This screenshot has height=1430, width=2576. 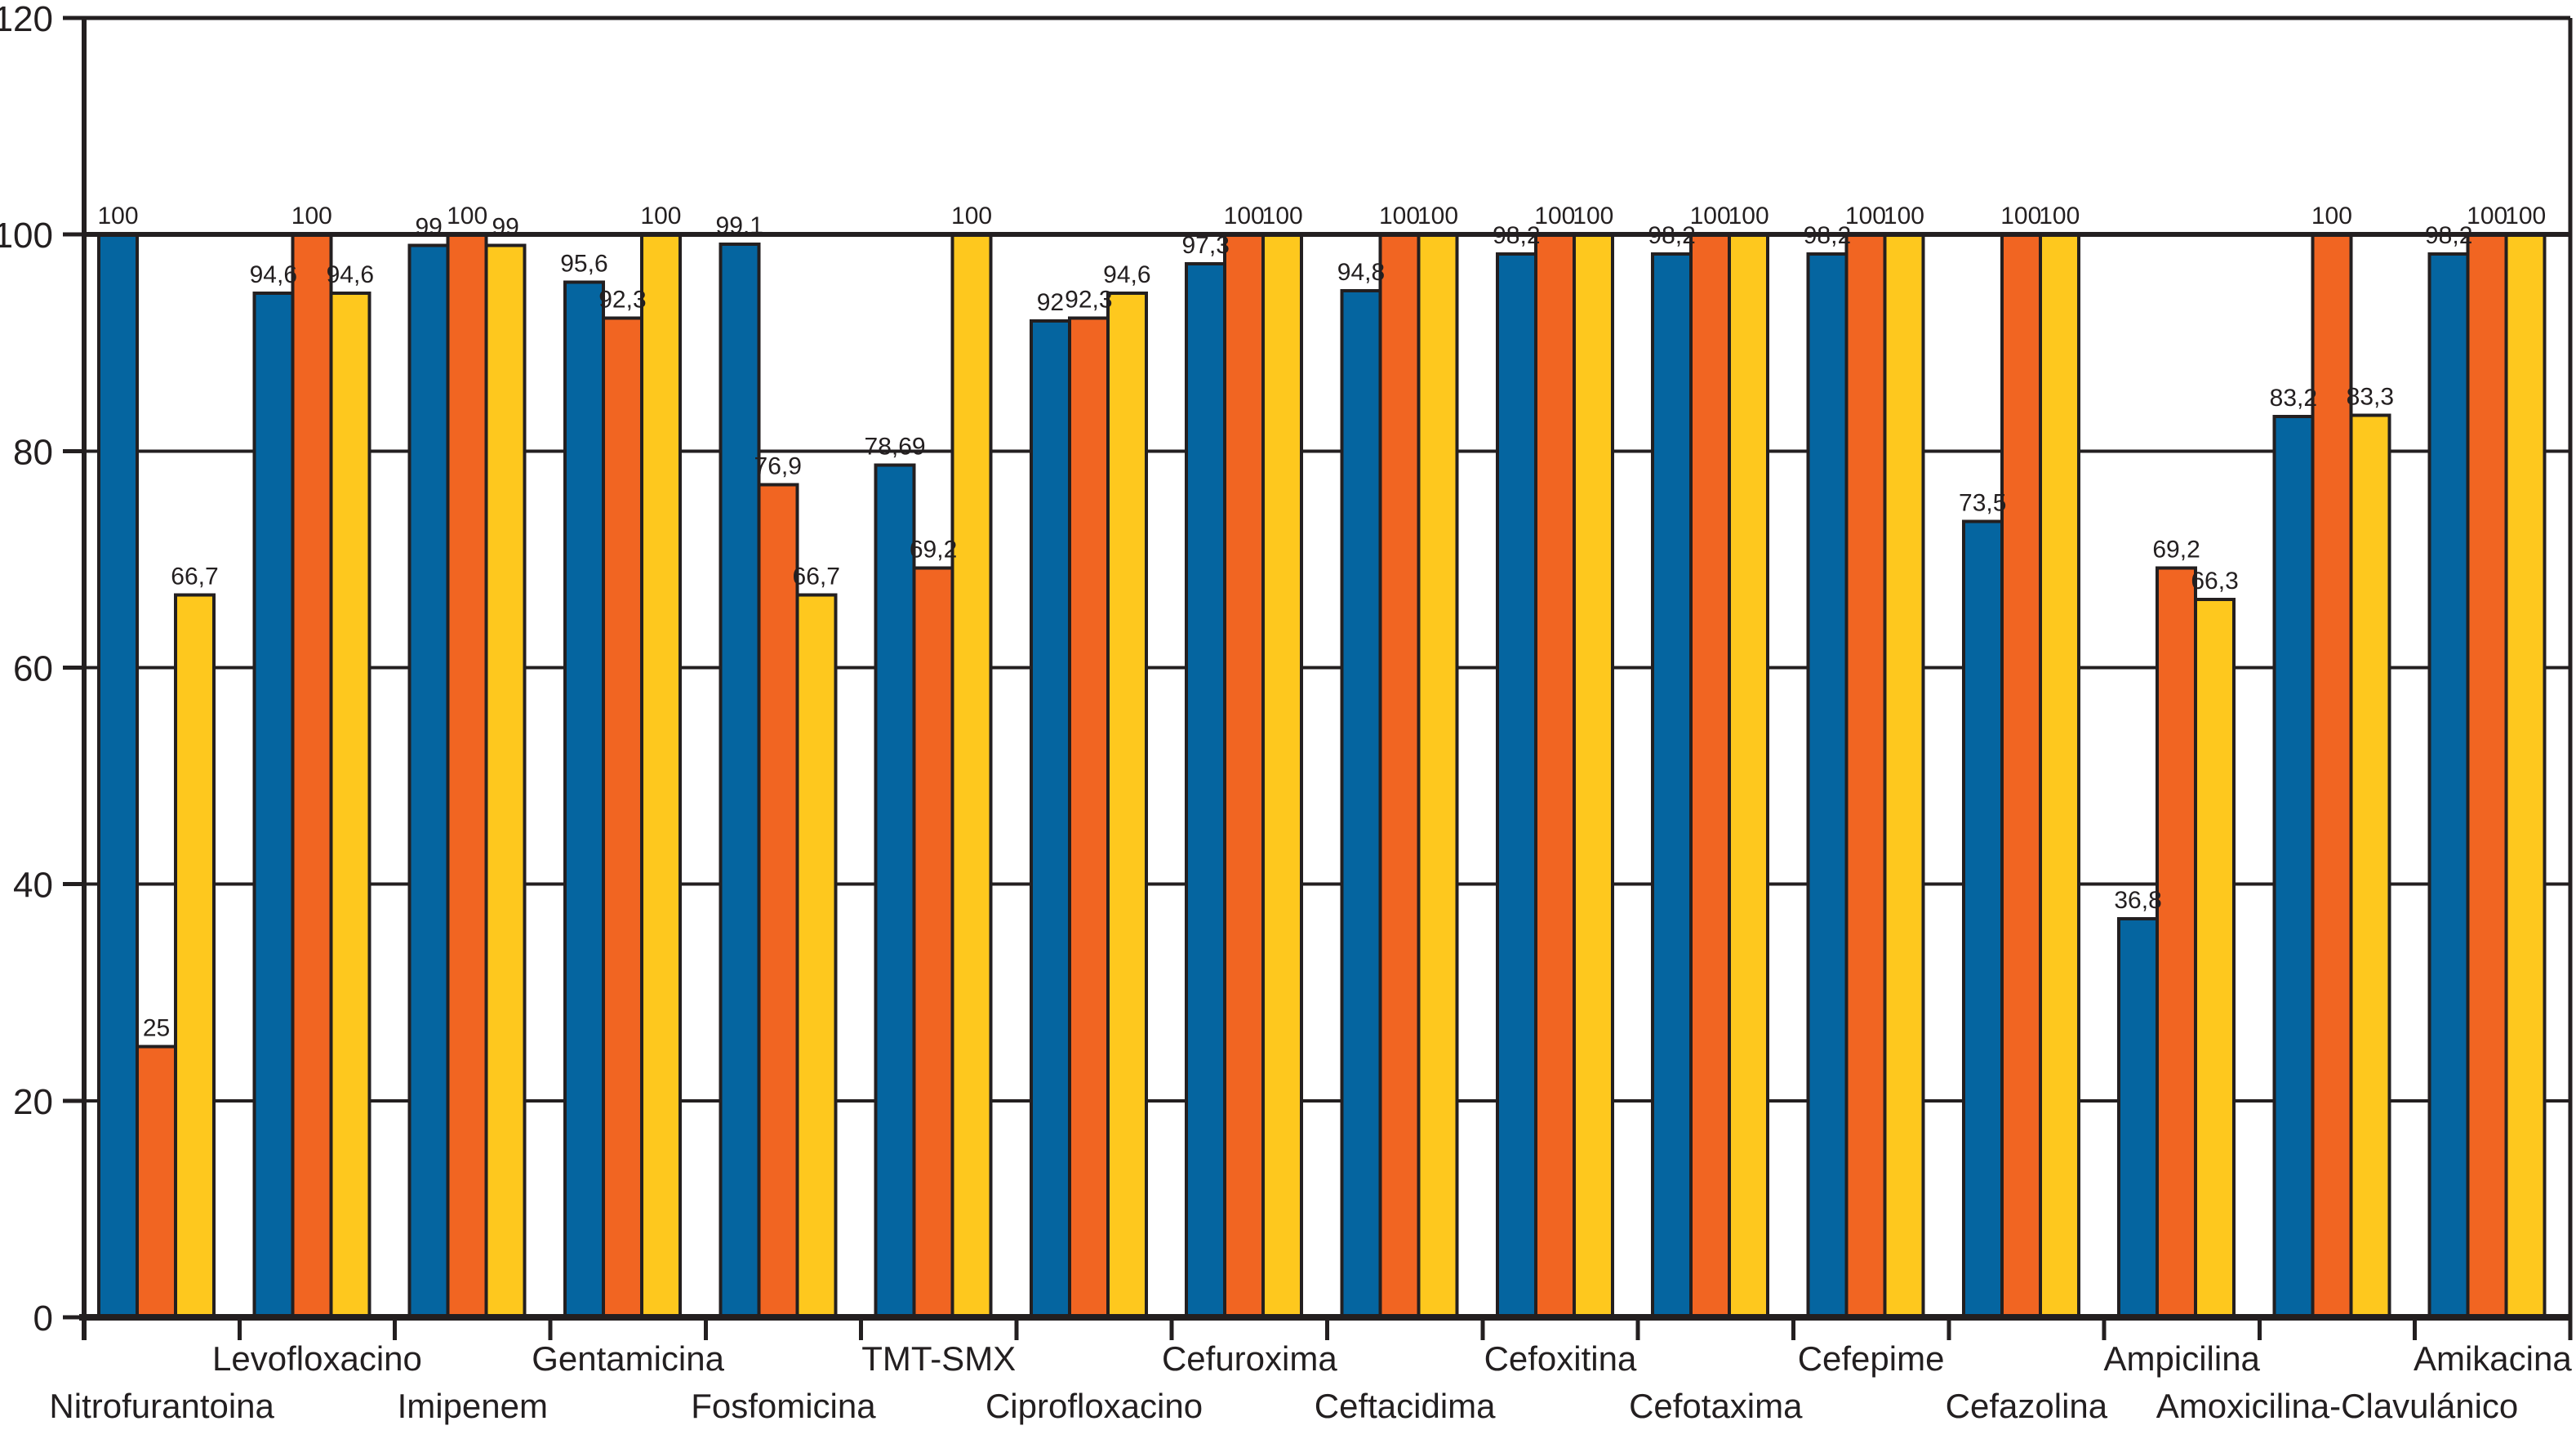 What do you see at coordinates (1405, 1406) in the screenshot?
I see `category-label-9: Ceftacidima` at bounding box center [1405, 1406].